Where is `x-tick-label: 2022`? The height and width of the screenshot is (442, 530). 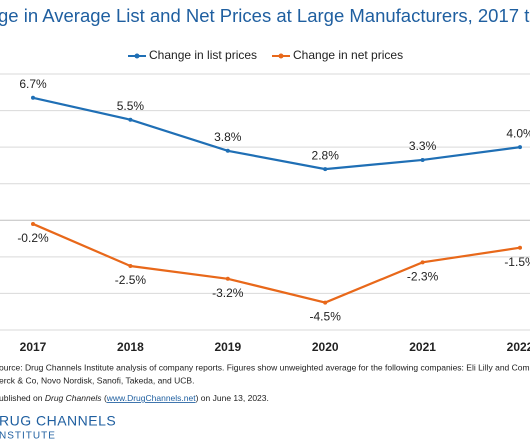 x-tick-label: 2022 is located at coordinates (518, 347).